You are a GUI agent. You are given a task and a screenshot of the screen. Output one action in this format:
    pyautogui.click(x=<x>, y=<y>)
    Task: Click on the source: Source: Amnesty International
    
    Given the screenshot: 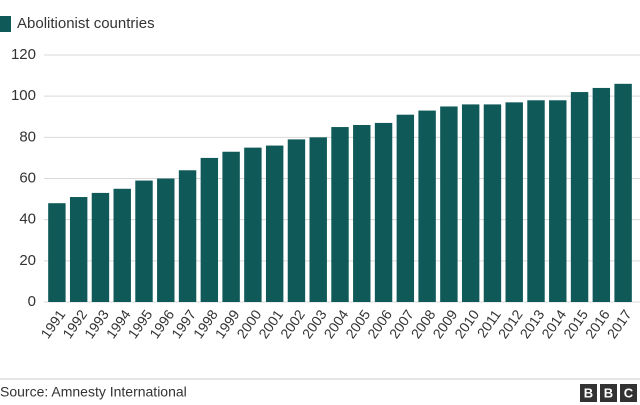 What is the action you would take?
    pyautogui.click(x=93, y=392)
    